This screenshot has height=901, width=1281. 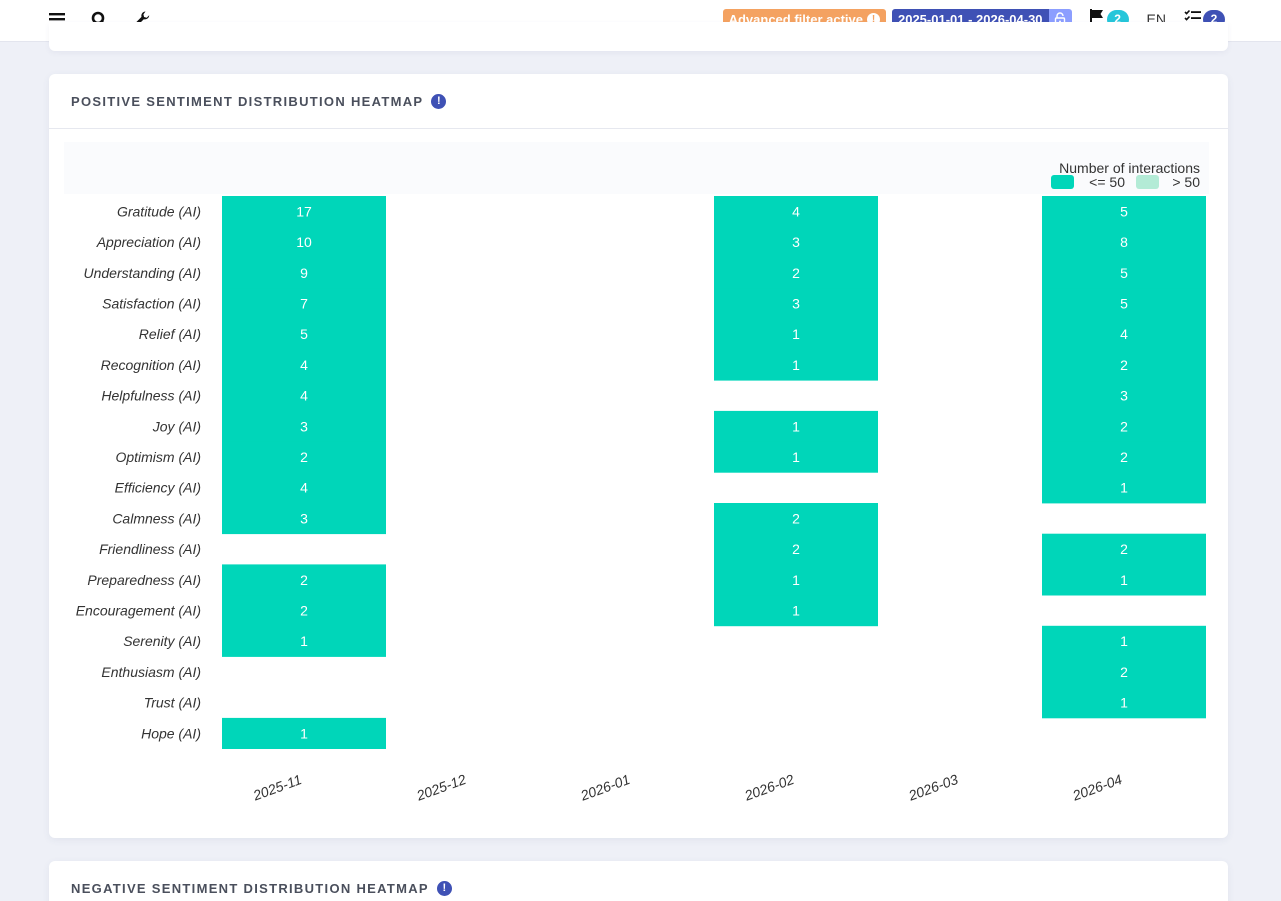 I want to click on legend-label-high: > 50, so click(x=1186, y=182).